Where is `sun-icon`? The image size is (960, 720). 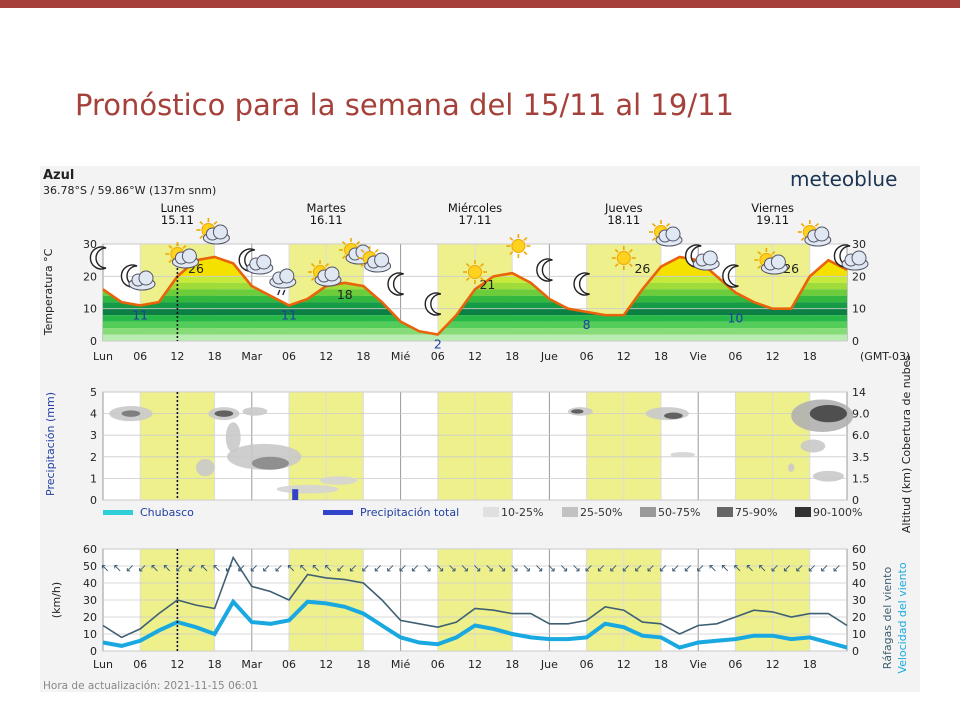
sun-icon is located at coordinates (623, 258).